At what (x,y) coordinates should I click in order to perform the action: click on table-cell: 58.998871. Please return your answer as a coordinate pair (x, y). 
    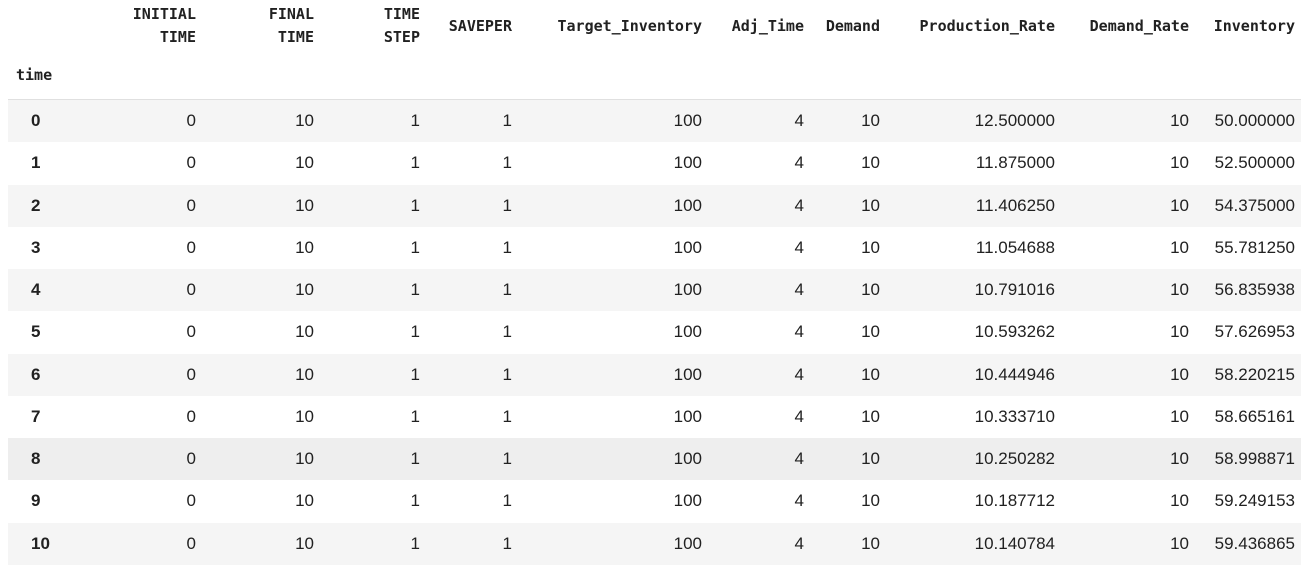
    Looking at the image, I should click on (1254, 459).